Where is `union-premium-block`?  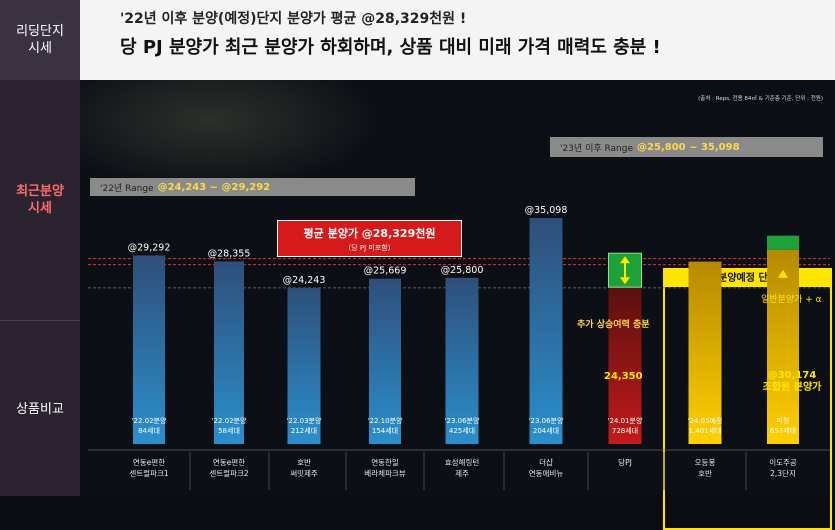
union-premium-block is located at coordinates (783, 242).